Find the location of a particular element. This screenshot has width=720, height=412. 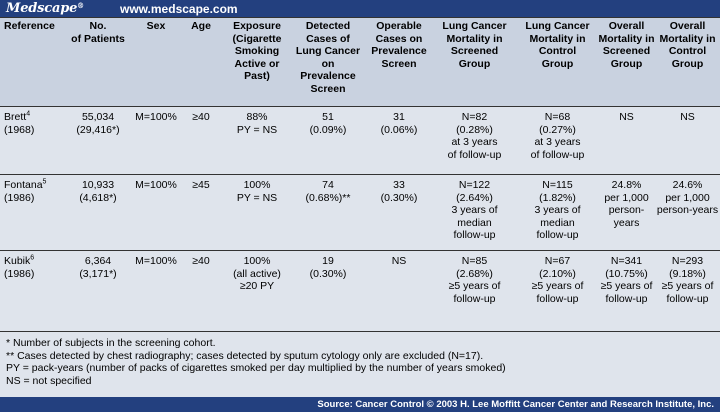

column-header: Age is located at coordinates (201, 26).